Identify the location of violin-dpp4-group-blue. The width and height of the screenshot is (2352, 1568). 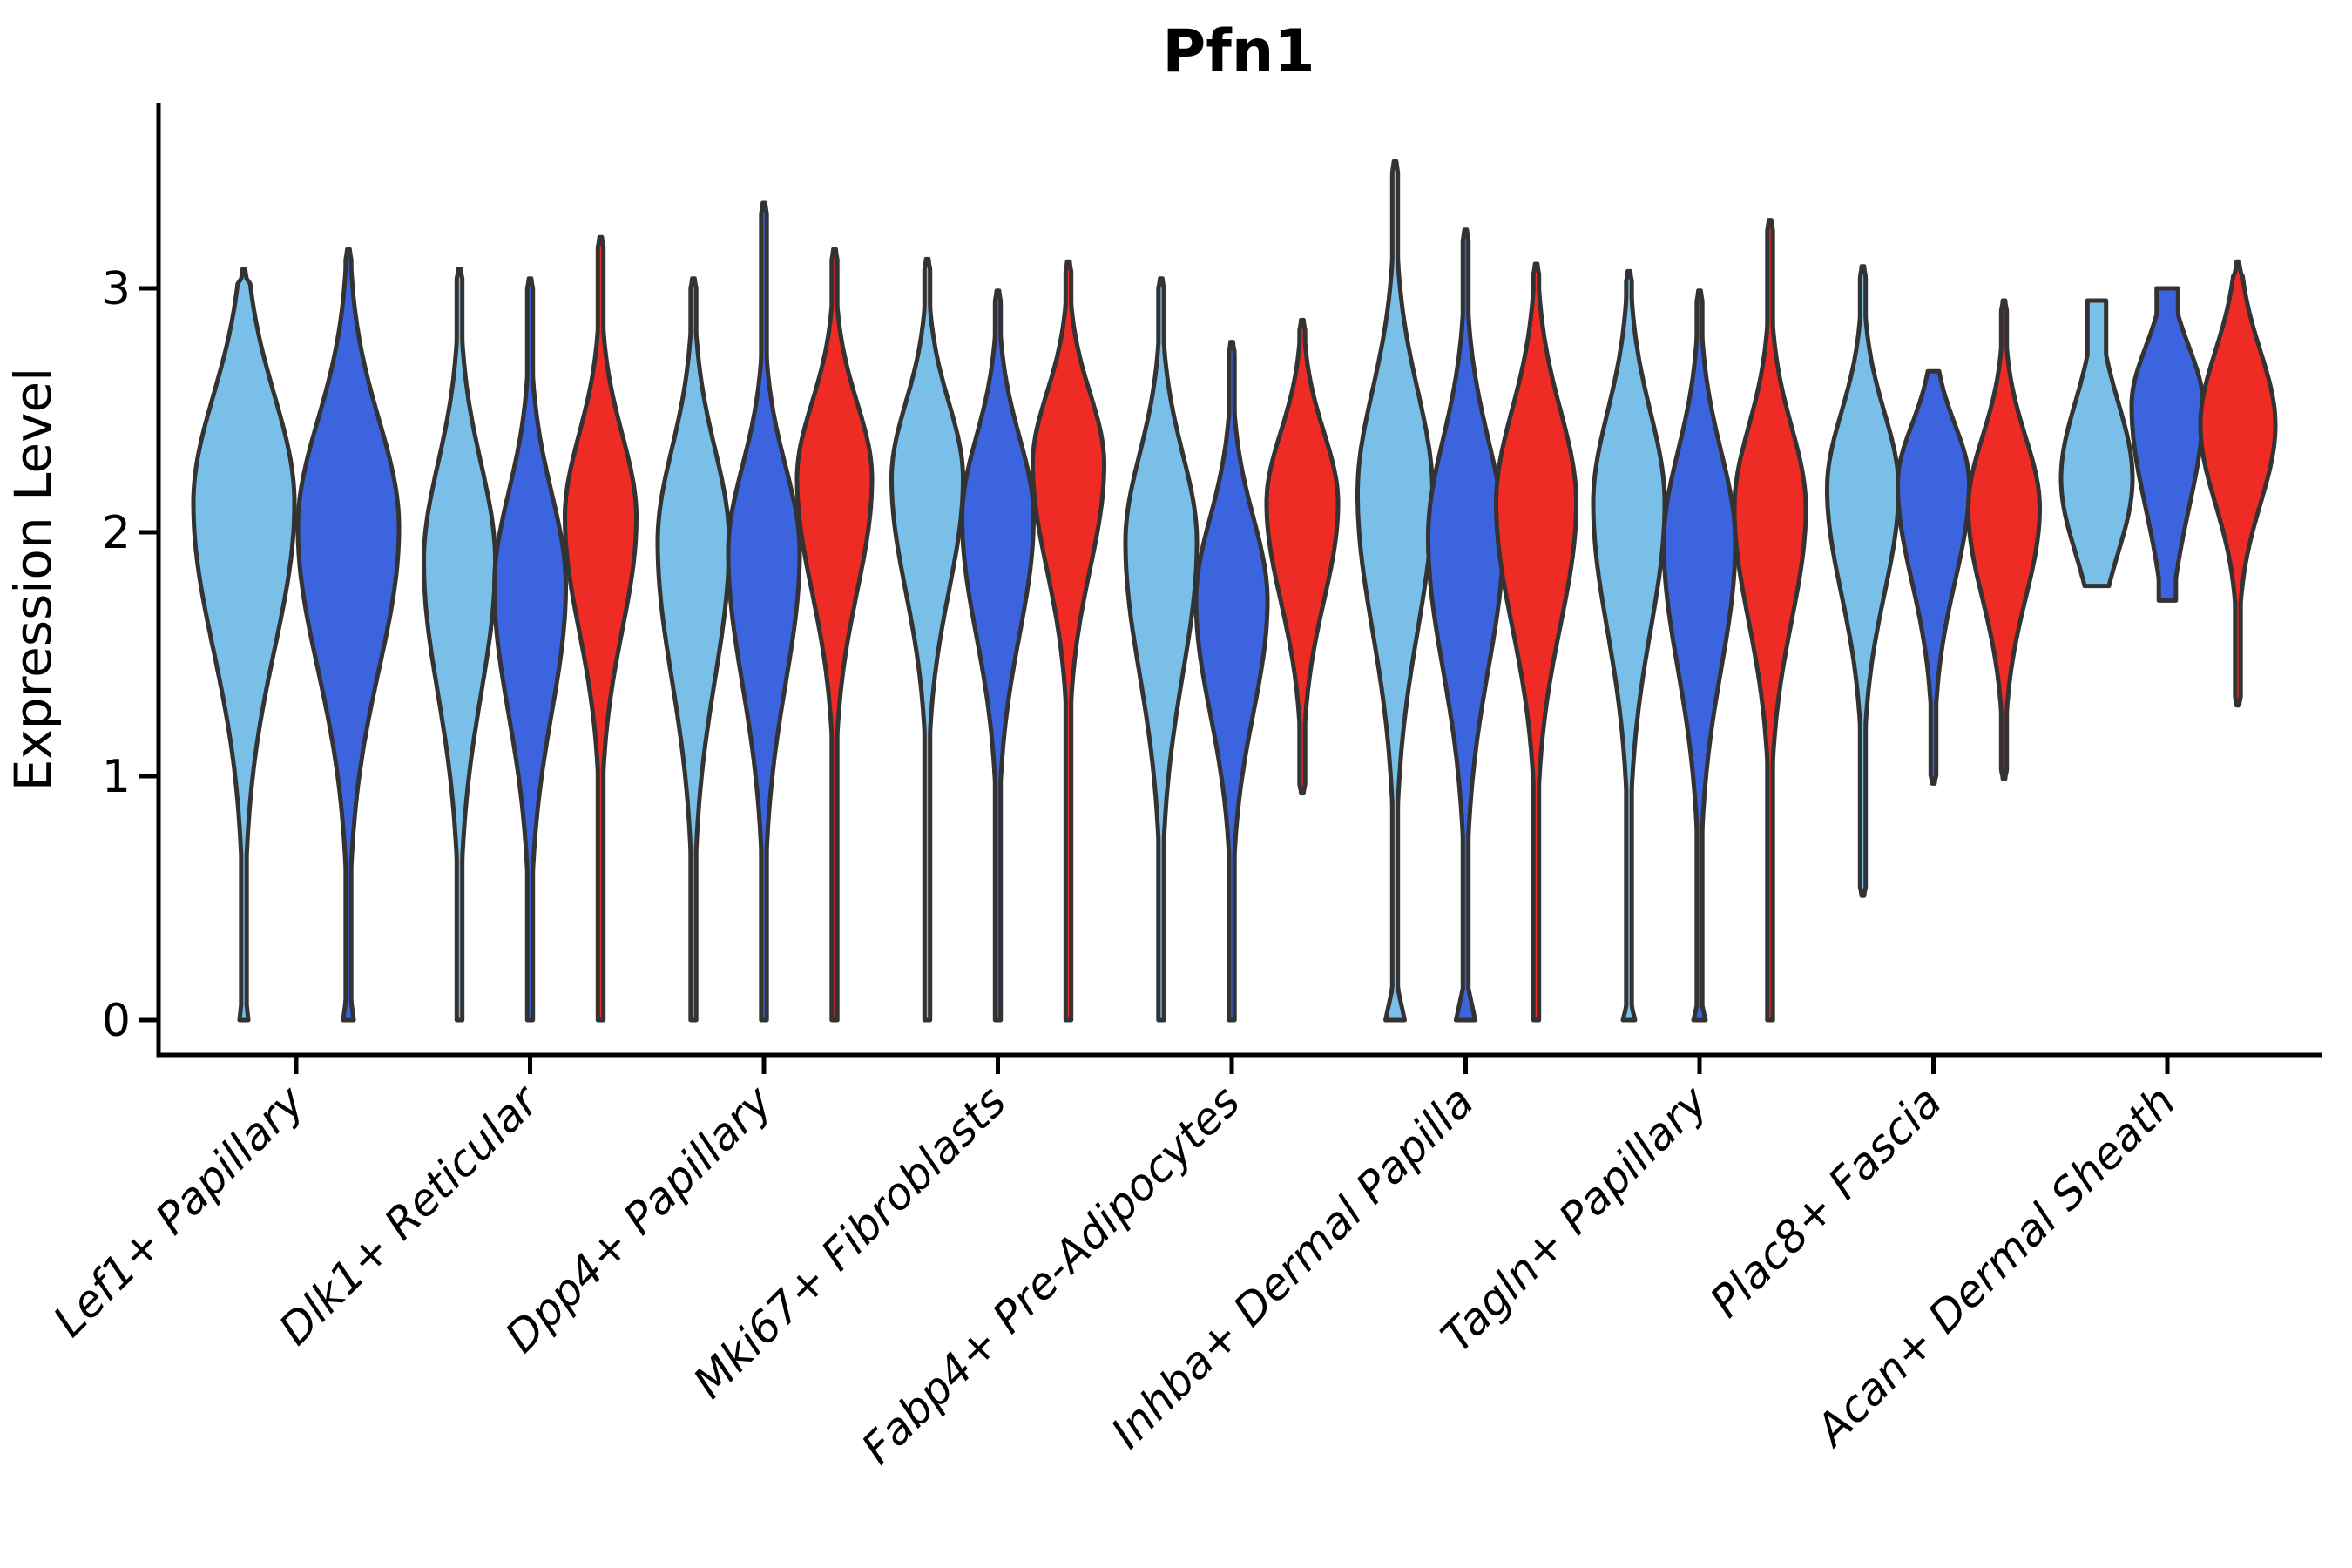
(764, 611).